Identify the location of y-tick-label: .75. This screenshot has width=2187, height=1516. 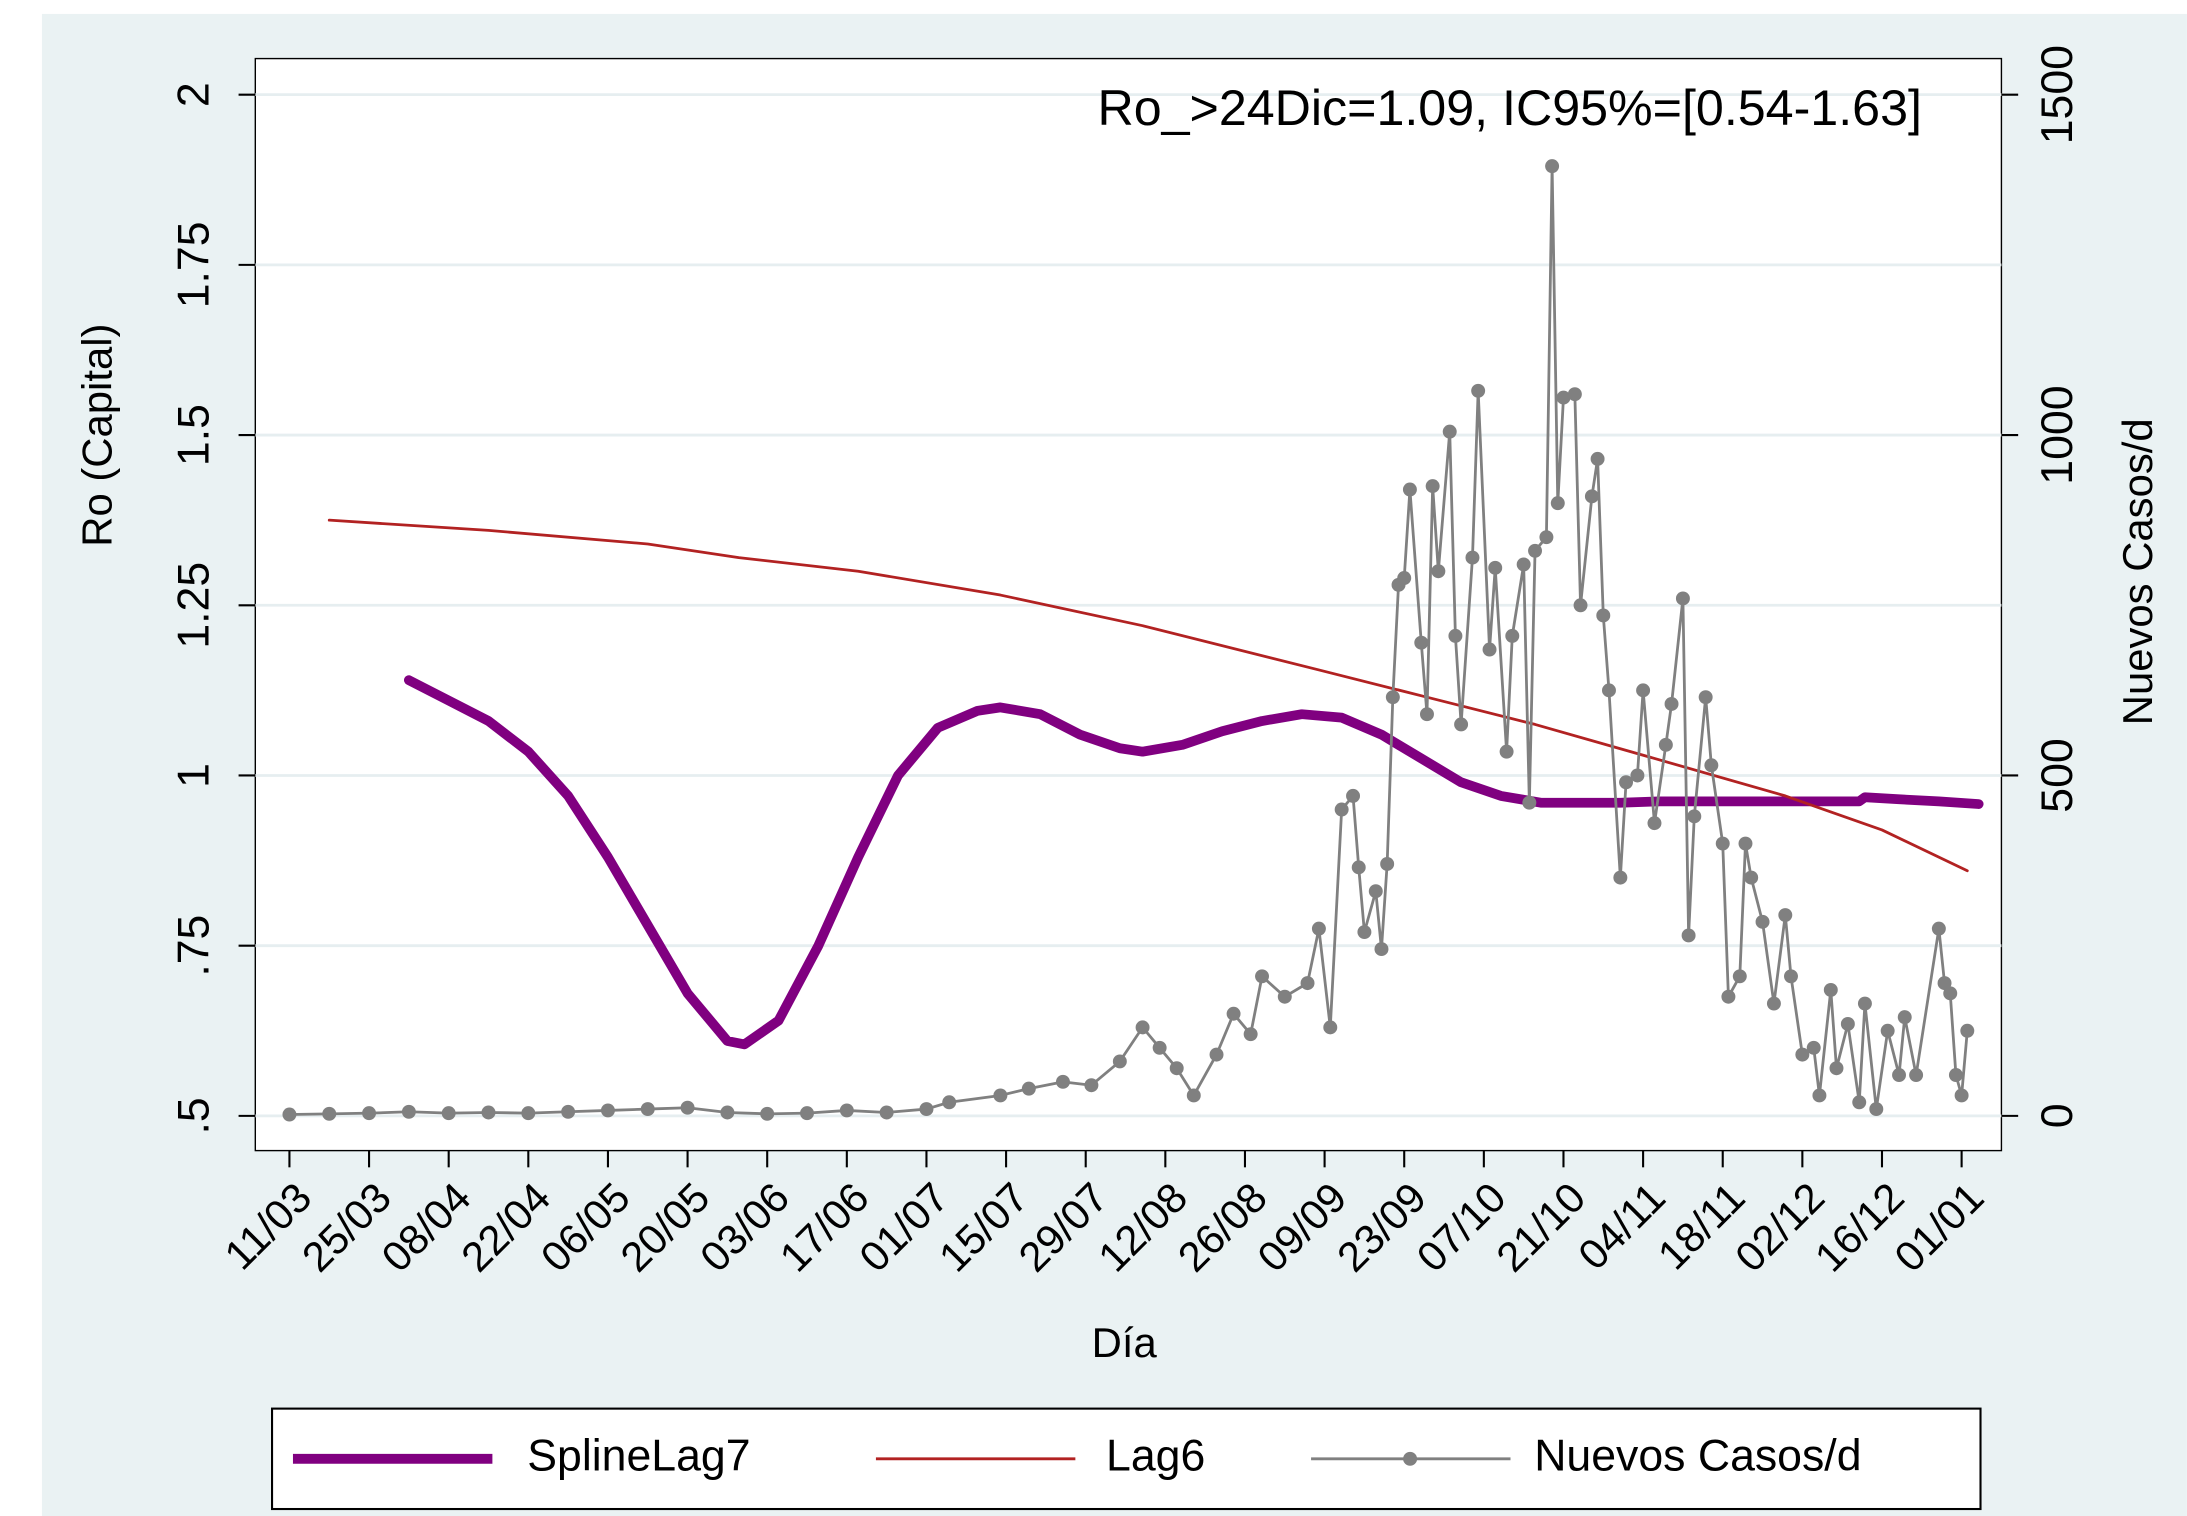
(194, 946).